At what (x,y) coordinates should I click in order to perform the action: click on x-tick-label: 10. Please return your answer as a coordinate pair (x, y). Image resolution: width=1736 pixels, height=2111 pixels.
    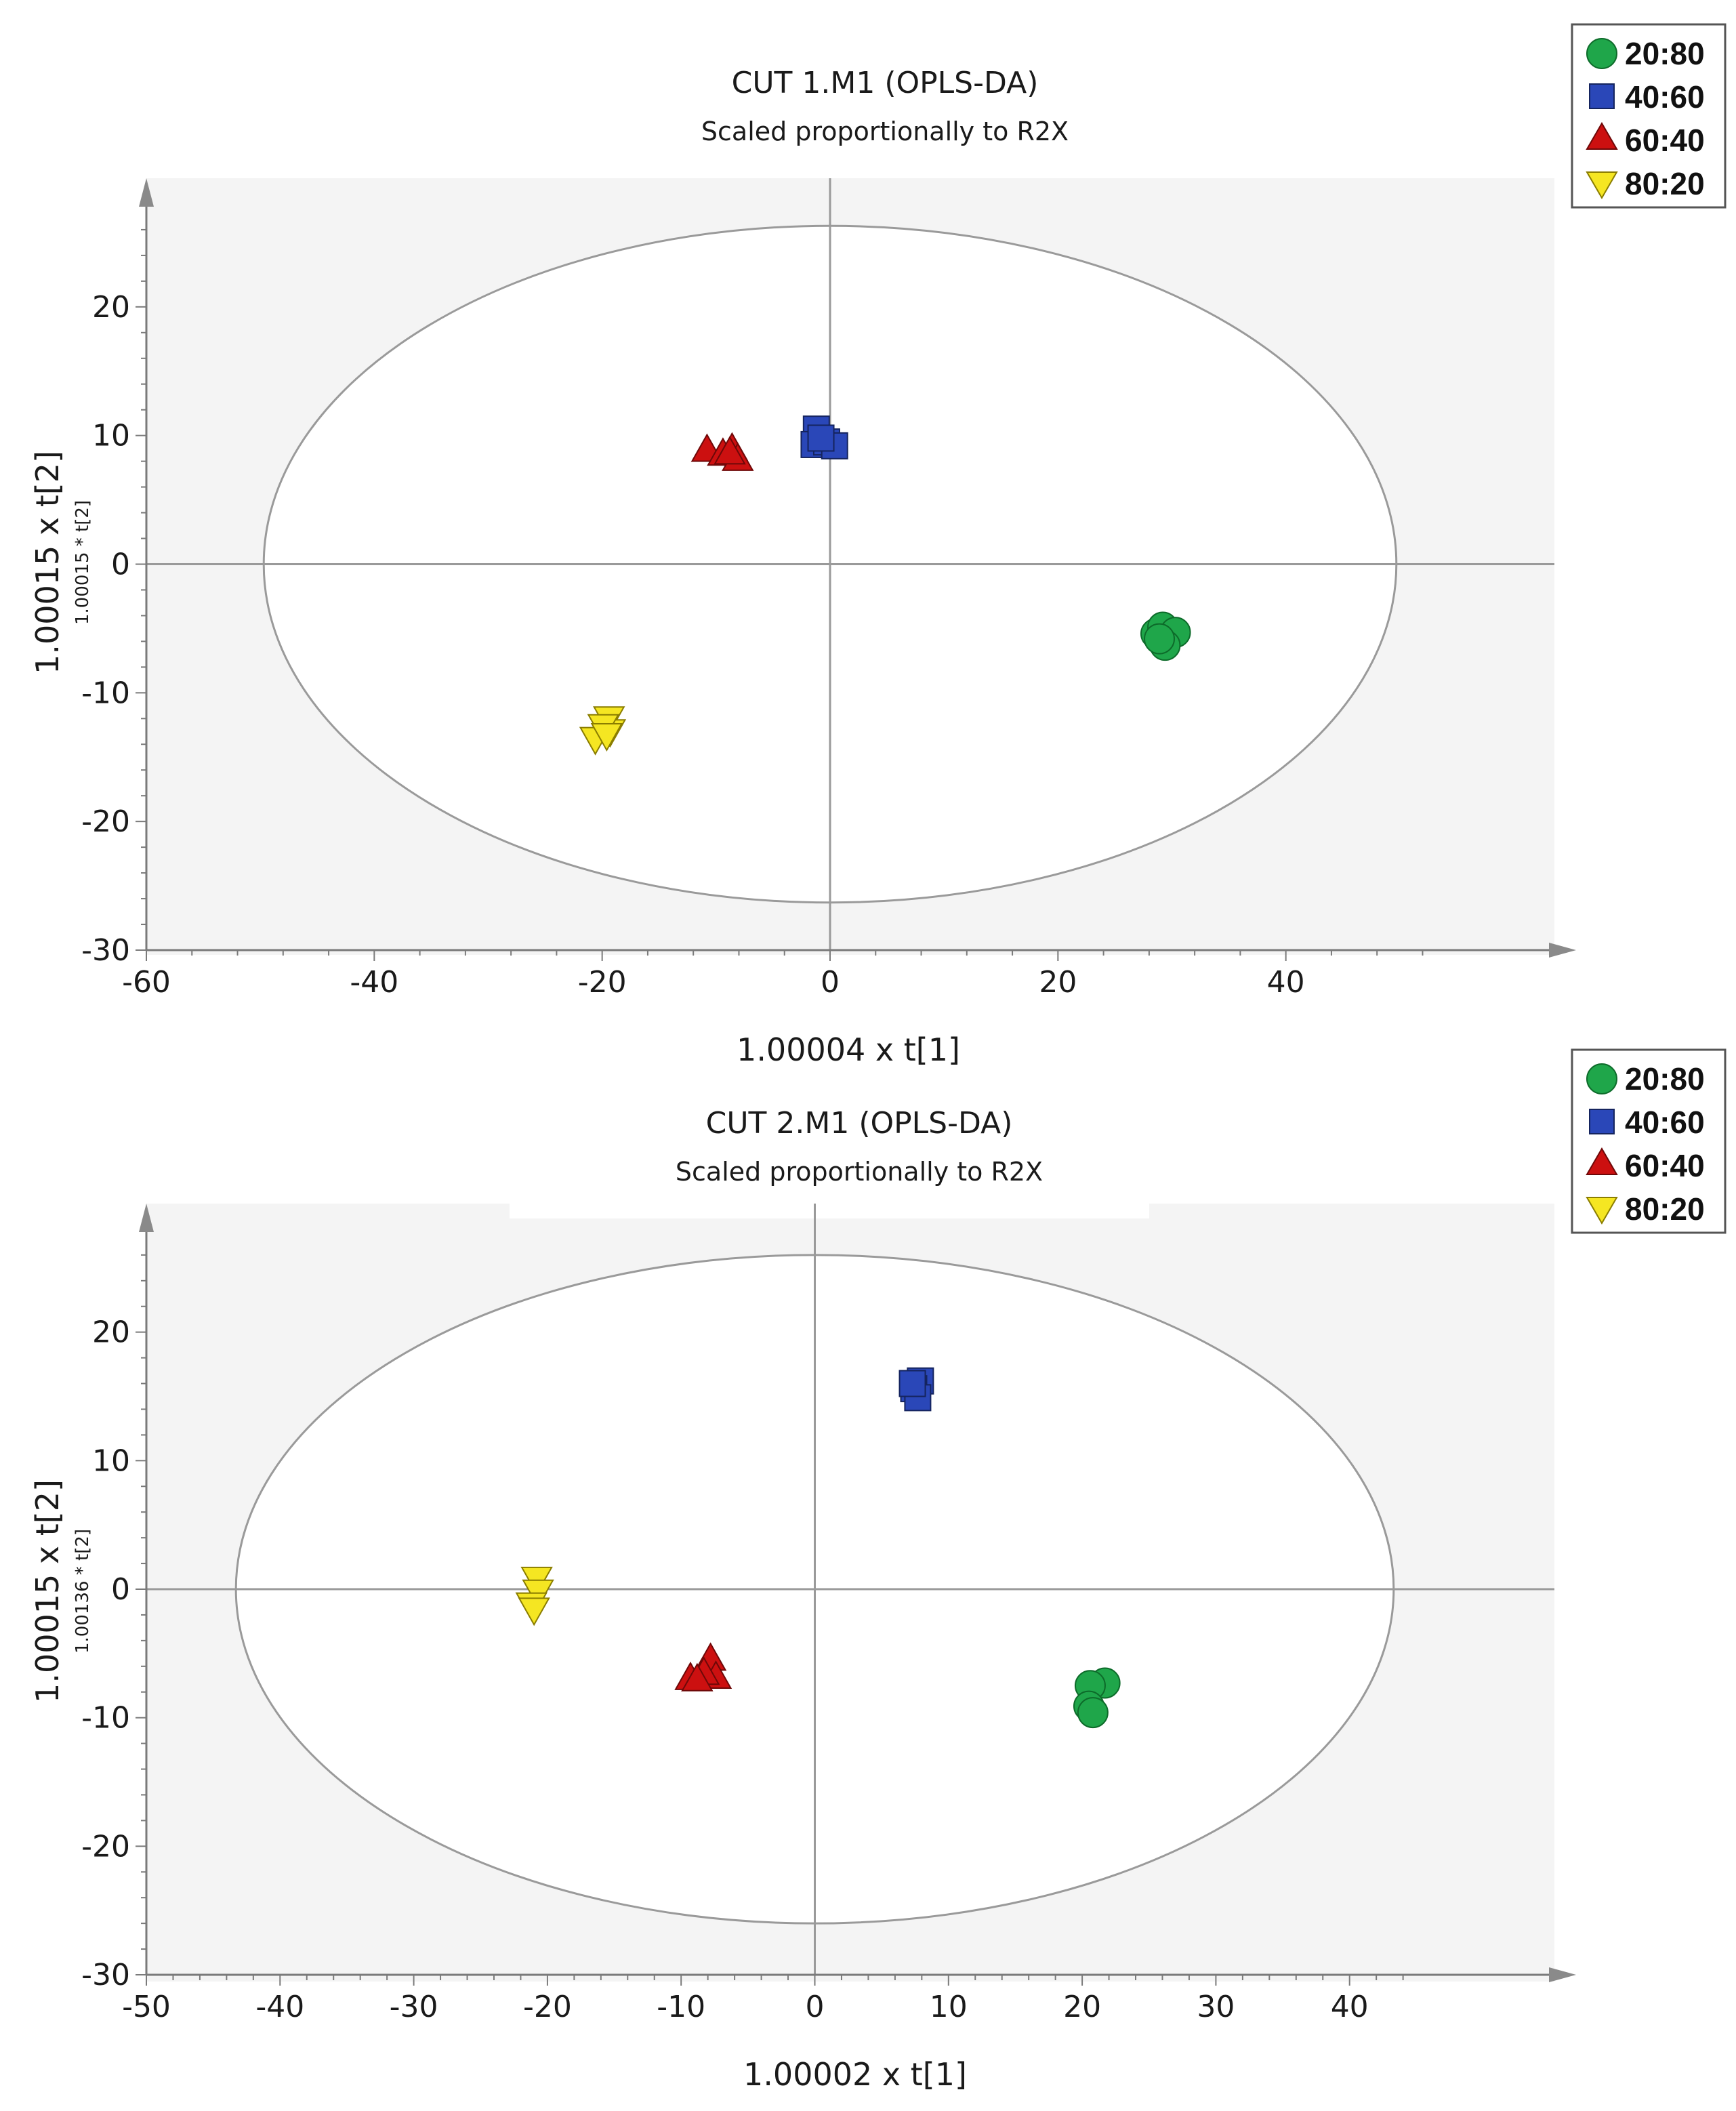
    Looking at the image, I should click on (949, 2007).